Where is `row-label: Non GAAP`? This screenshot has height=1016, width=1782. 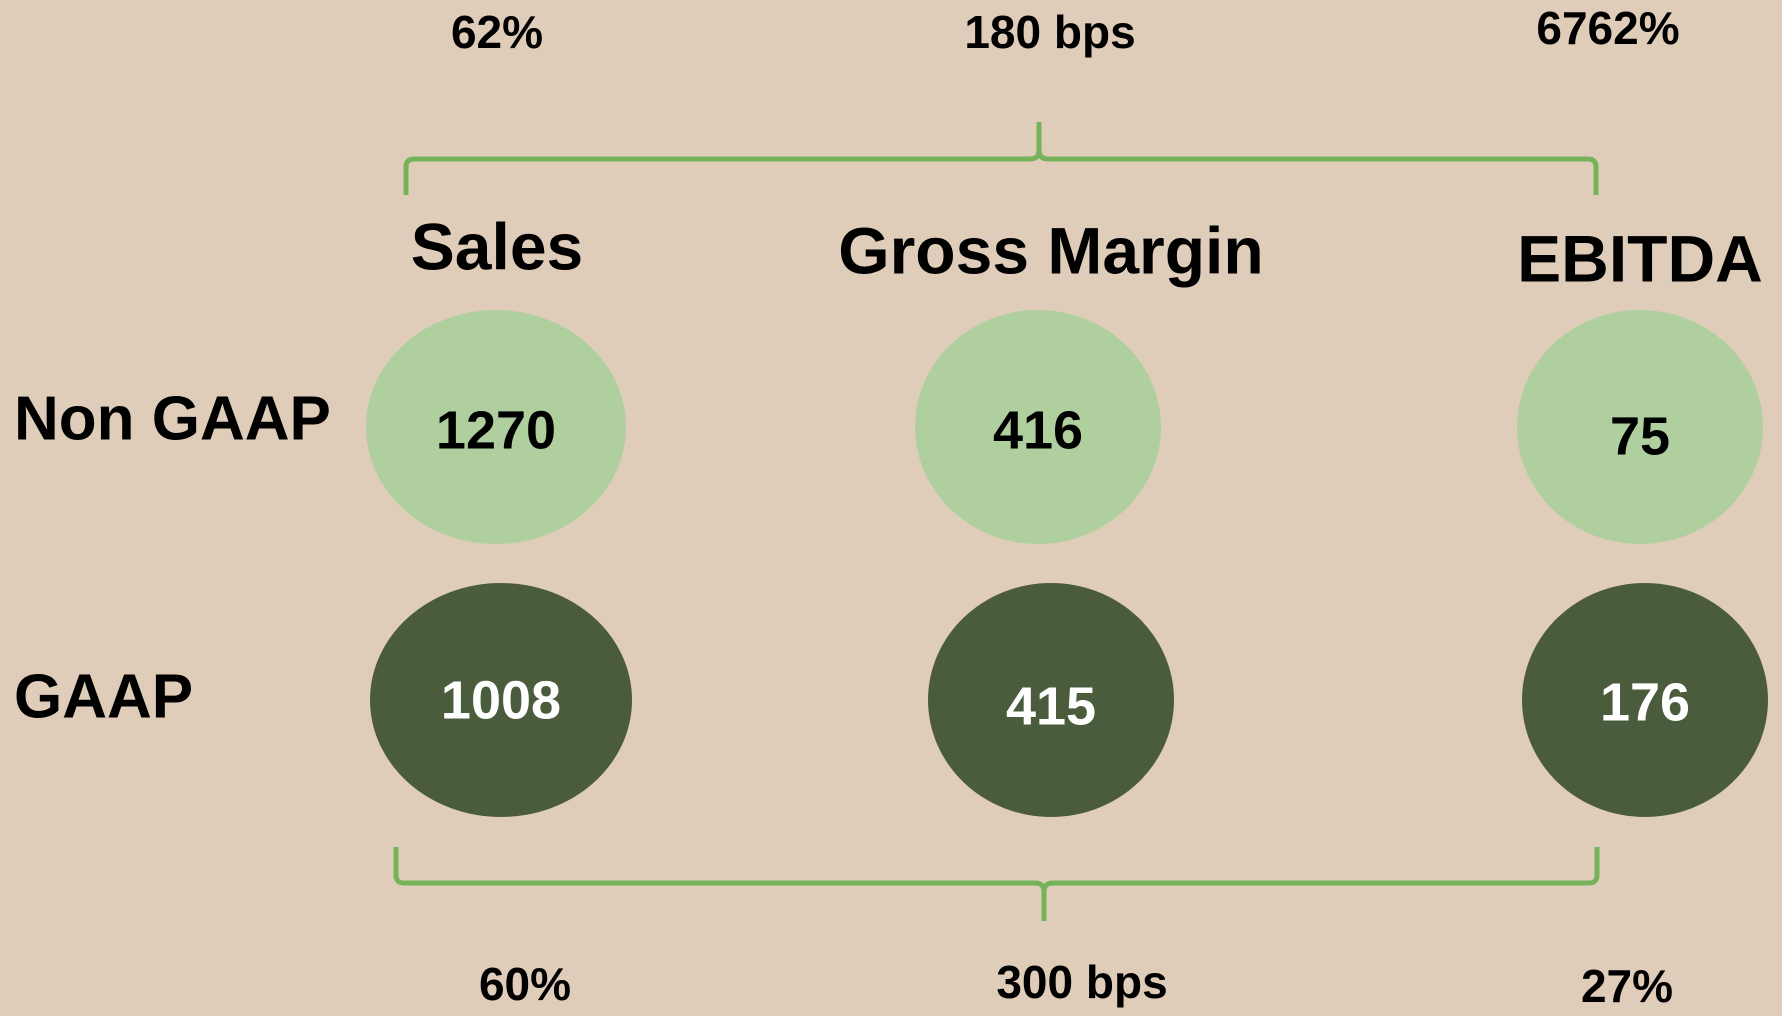 row-label: Non GAAP is located at coordinates (172, 418).